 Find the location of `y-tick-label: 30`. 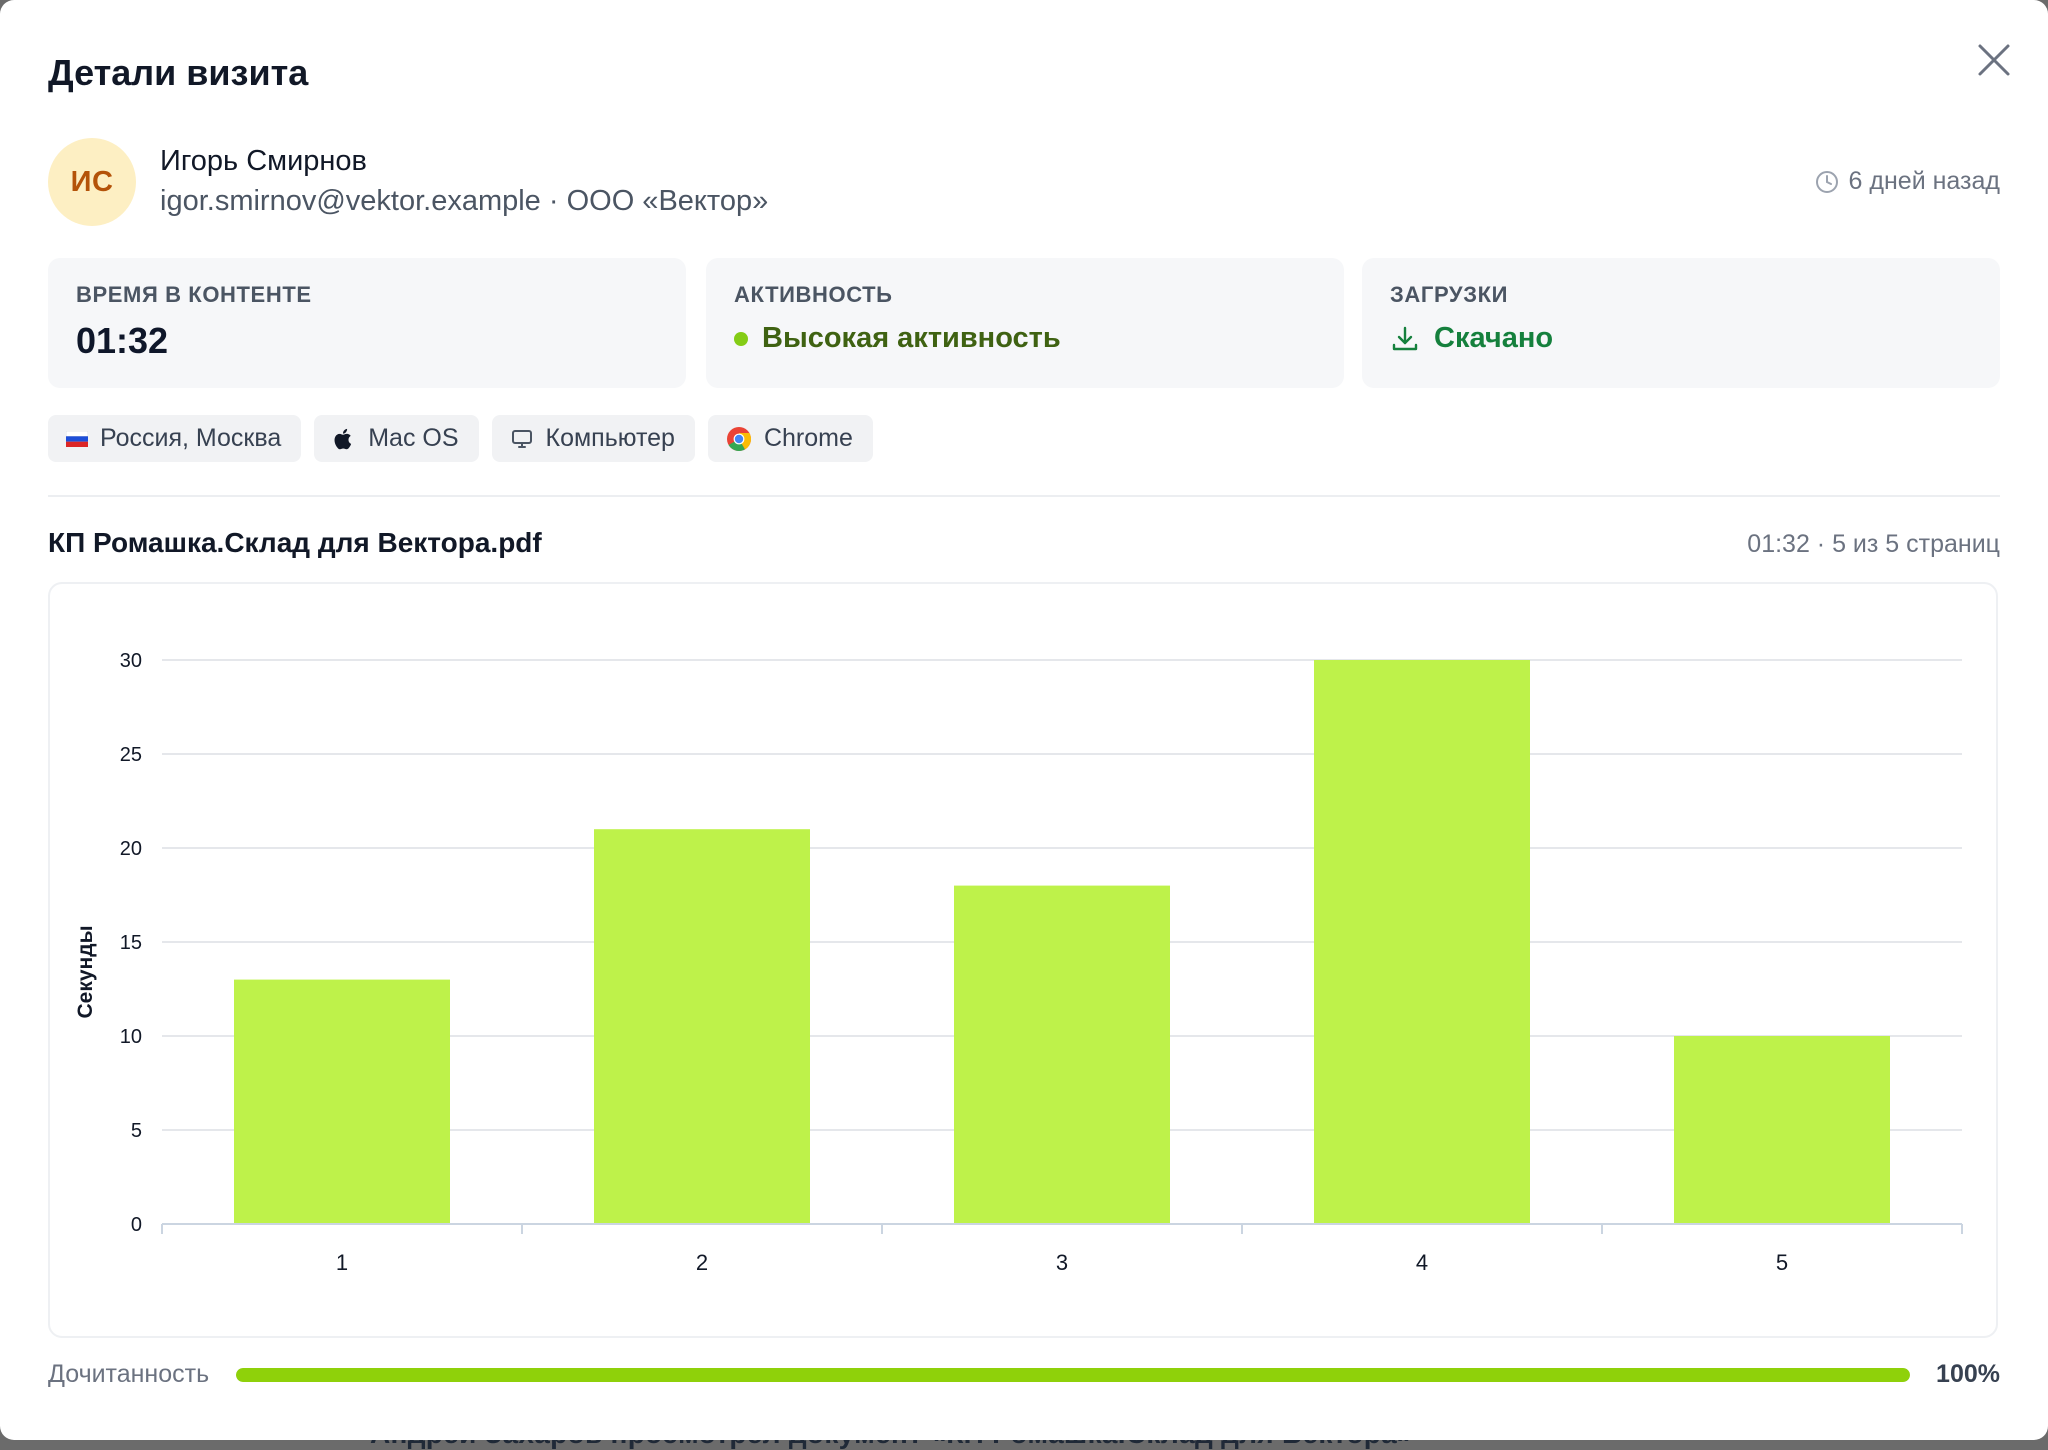

y-tick-label: 30 is located at coordinates (131, 661).